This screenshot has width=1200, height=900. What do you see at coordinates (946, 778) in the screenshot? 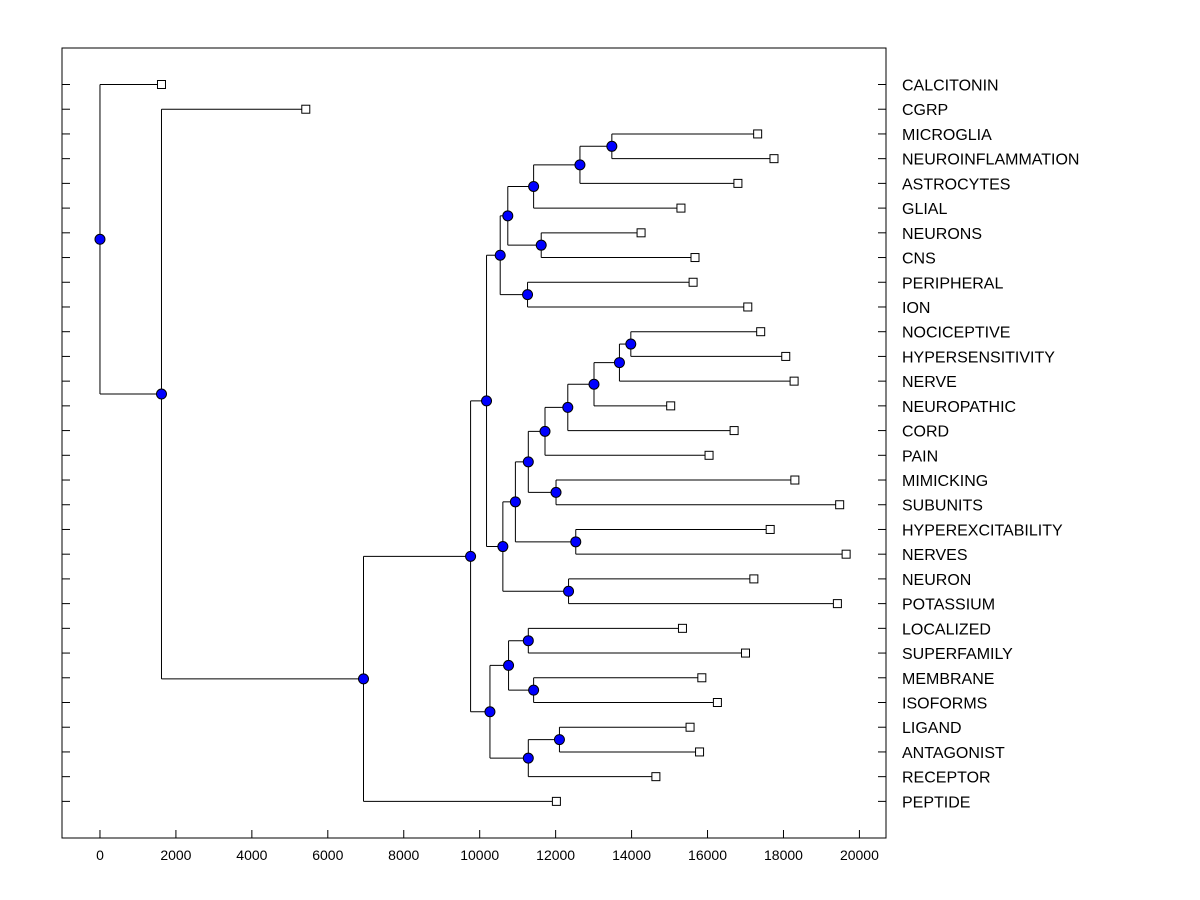
I see `leaf-label: RECEPTOR` at bounding box center [946, 778].